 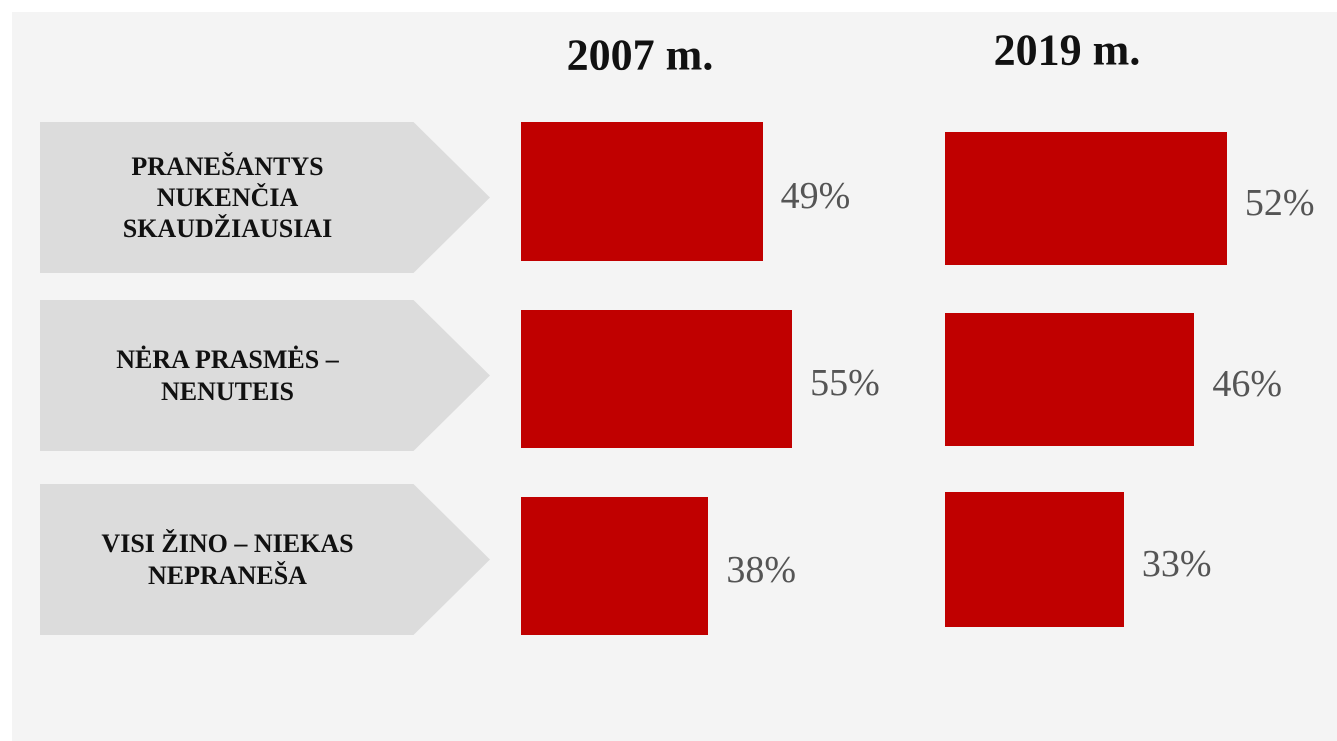 I want to click on value-label: 33%, so click(x=1176, y=563).